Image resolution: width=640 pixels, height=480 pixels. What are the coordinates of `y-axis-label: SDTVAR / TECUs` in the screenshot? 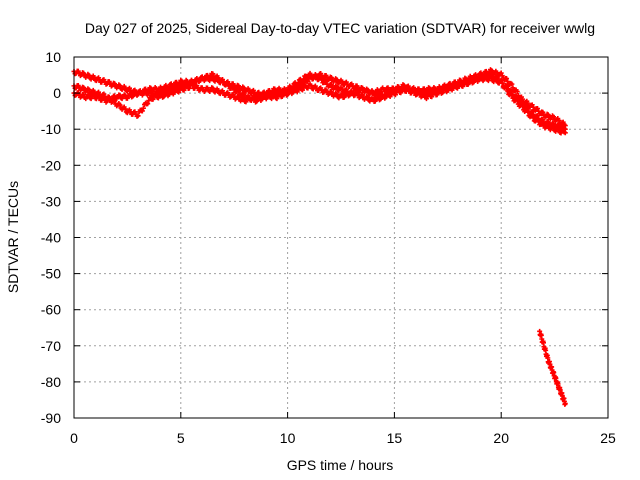 It's located at (13, 237).